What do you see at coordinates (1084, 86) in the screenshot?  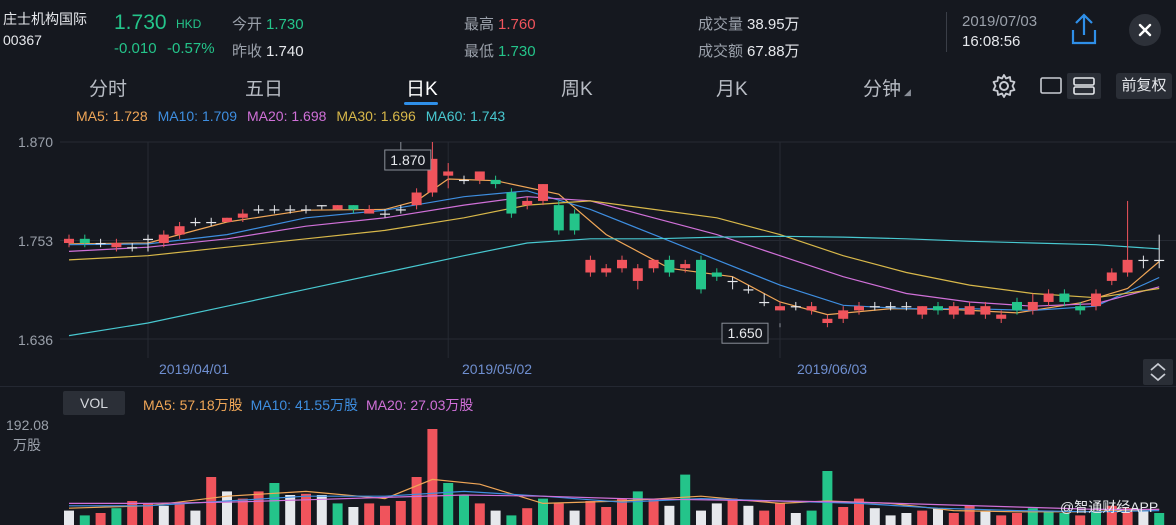 I see `layout-split-icon` at bounding box center [1084, 86].